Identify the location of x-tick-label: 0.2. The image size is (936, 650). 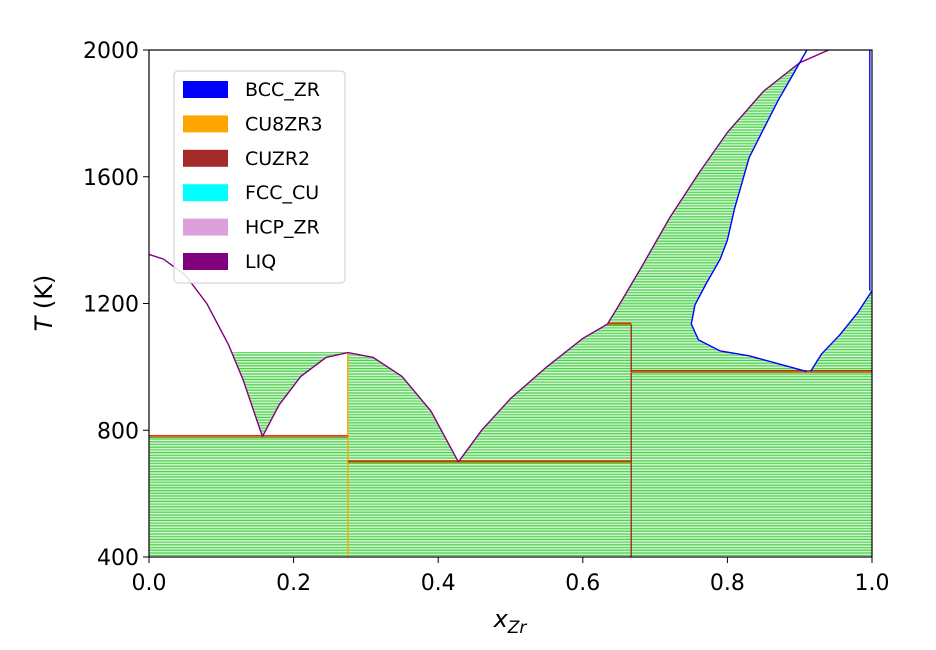
(293, 583).